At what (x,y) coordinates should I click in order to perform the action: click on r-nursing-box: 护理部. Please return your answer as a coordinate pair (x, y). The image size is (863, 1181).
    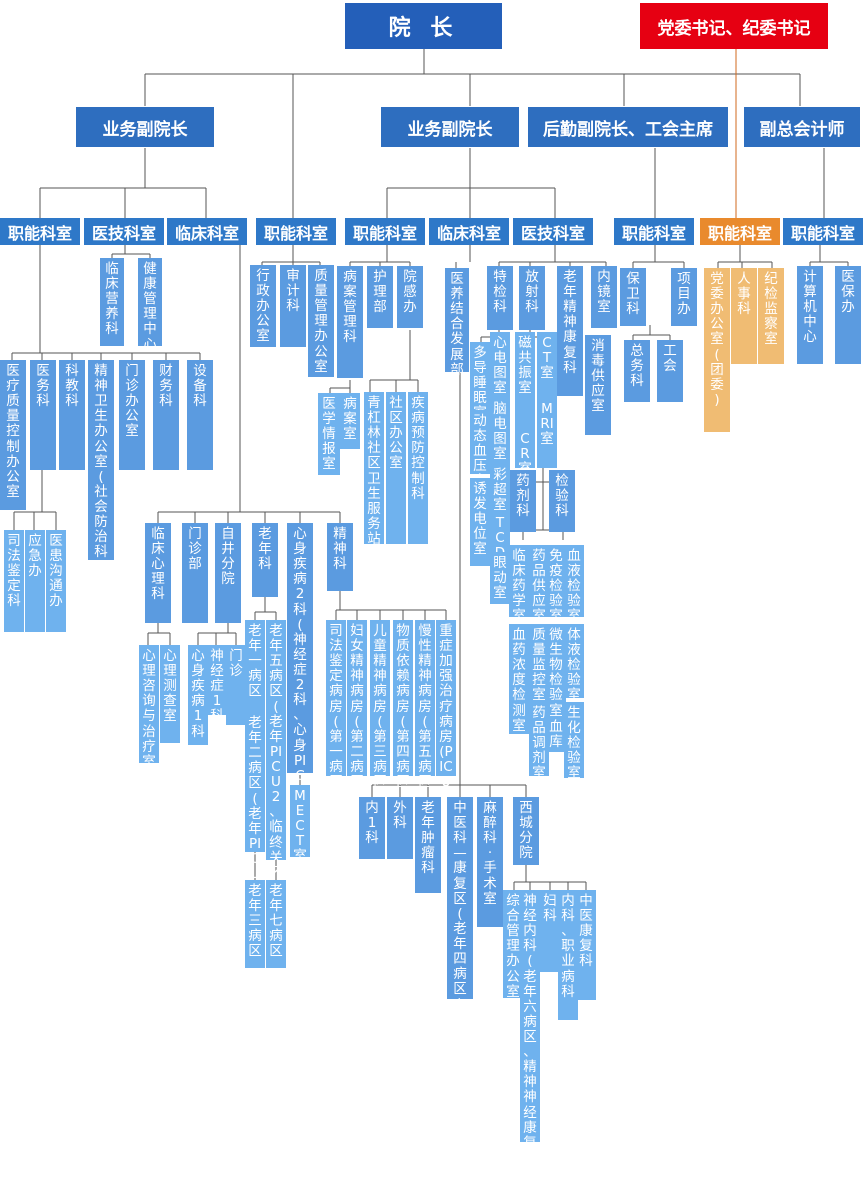
    Looking at the image, I should click on (380, 297).